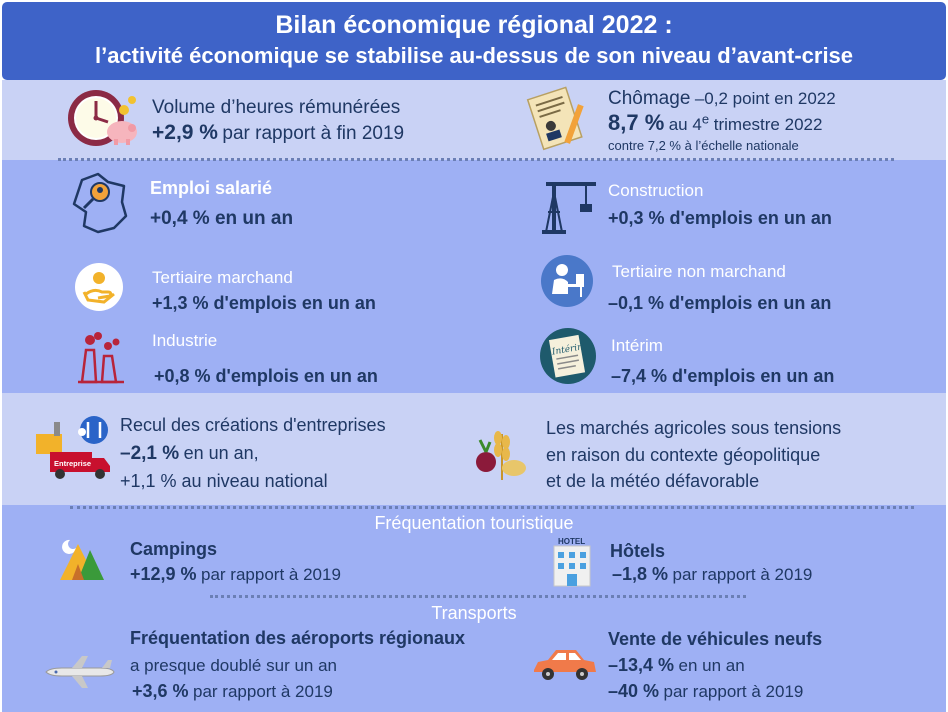  Describe the element at coordinates (313, 133) in the screenshot. I see `heures-suffix: par rapport à fin 2019` at that location.